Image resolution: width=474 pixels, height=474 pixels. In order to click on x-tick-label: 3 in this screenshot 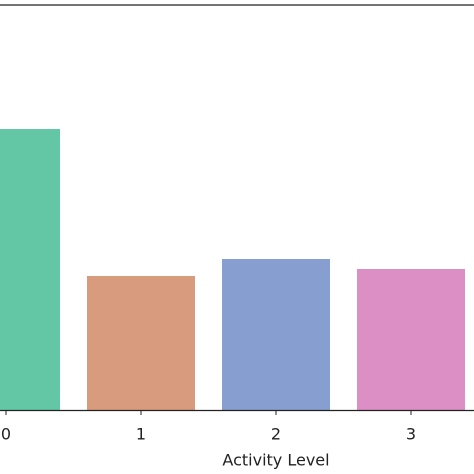, I will do `click(411, 434)`.